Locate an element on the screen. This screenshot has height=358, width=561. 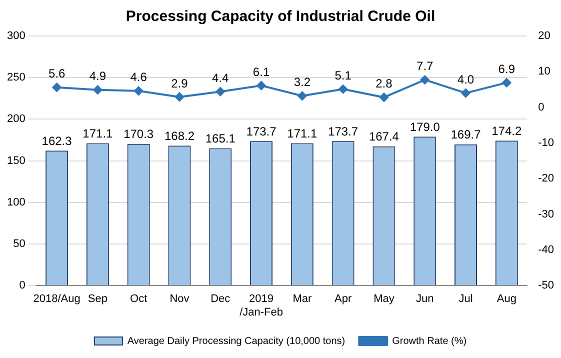
y2-tick-label: -50 is located at coordinates (546, 286).